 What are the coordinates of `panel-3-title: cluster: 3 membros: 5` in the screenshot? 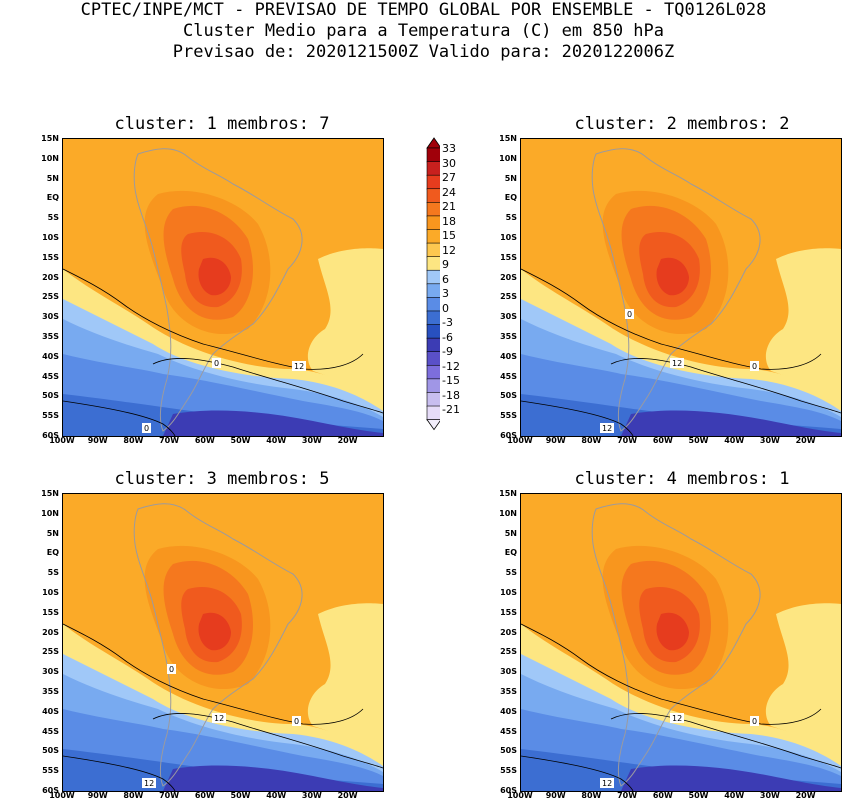 It's located at (222, 479).